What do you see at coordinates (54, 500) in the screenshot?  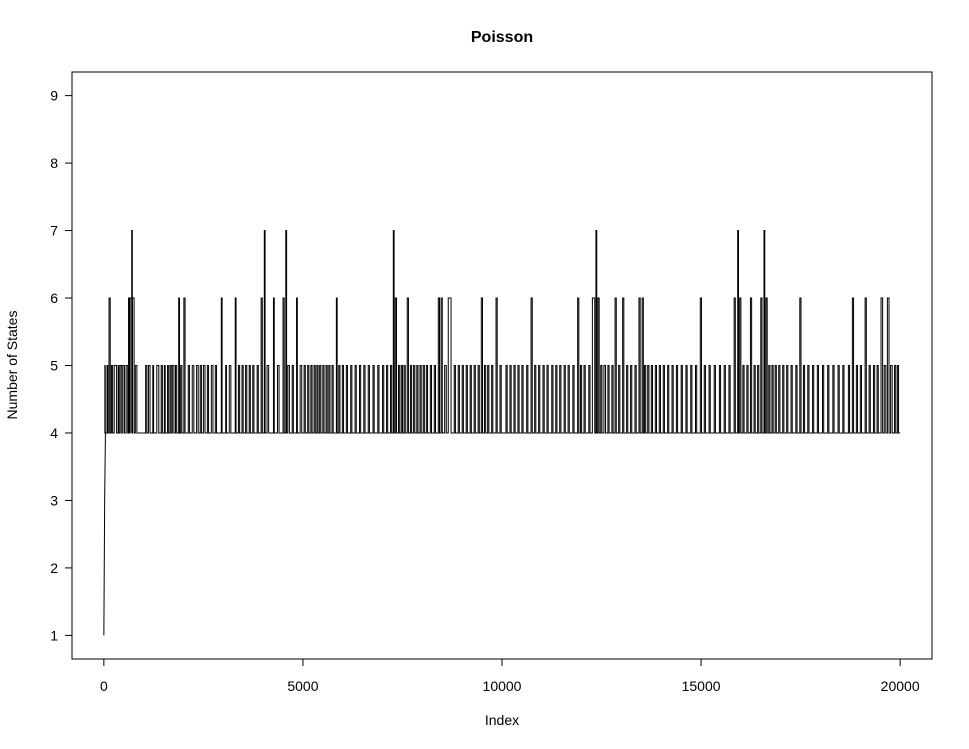 I see `y-tick-label: 3` at bounding box center [54, 500].